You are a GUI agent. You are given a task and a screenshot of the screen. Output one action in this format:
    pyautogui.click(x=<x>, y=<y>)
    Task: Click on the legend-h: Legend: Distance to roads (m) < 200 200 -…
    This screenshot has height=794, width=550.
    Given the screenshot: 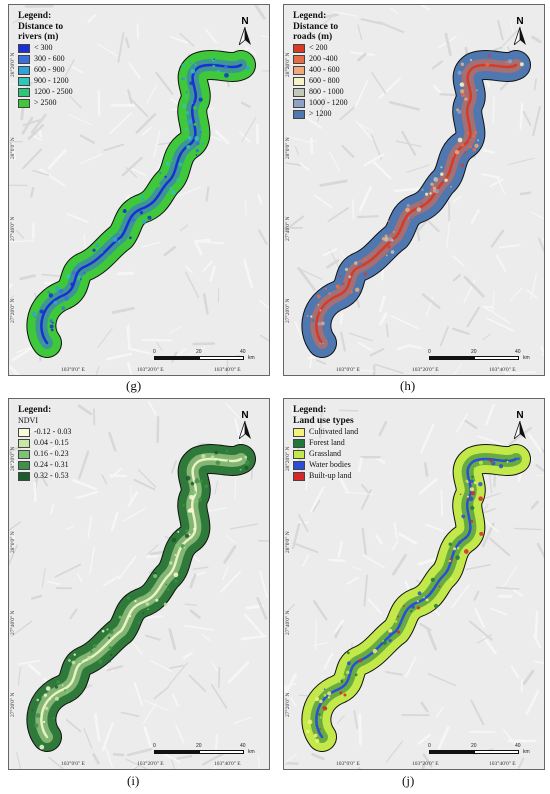 What is the action you would take?
    pyautogui.click(x=320, y=65)
    